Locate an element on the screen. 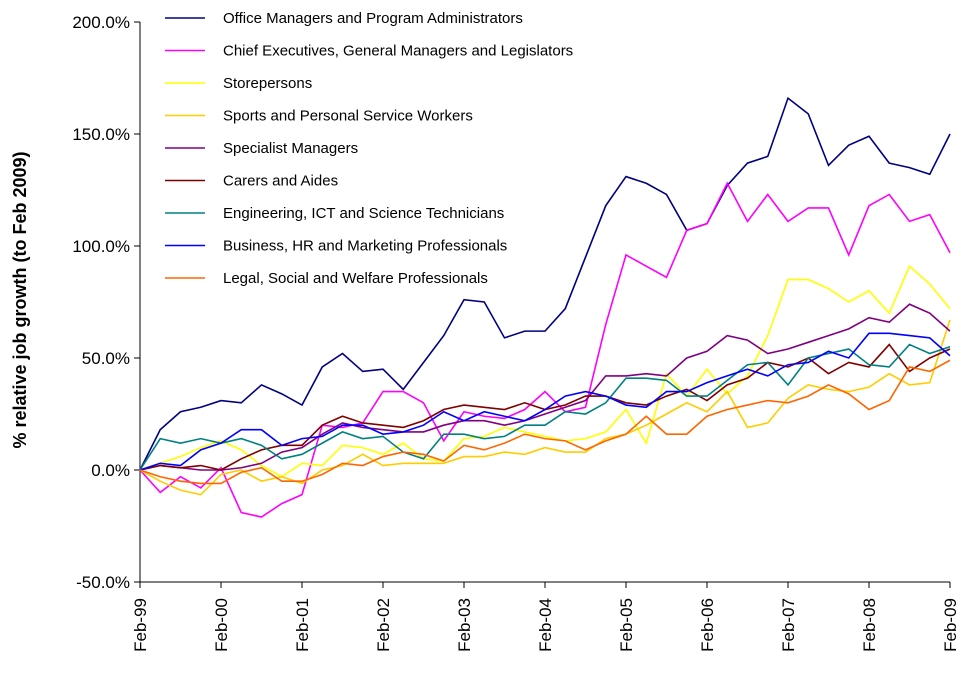 The image size is (969, 673). x-tick-label: Feb-01 is located at coordinates (302, 625).